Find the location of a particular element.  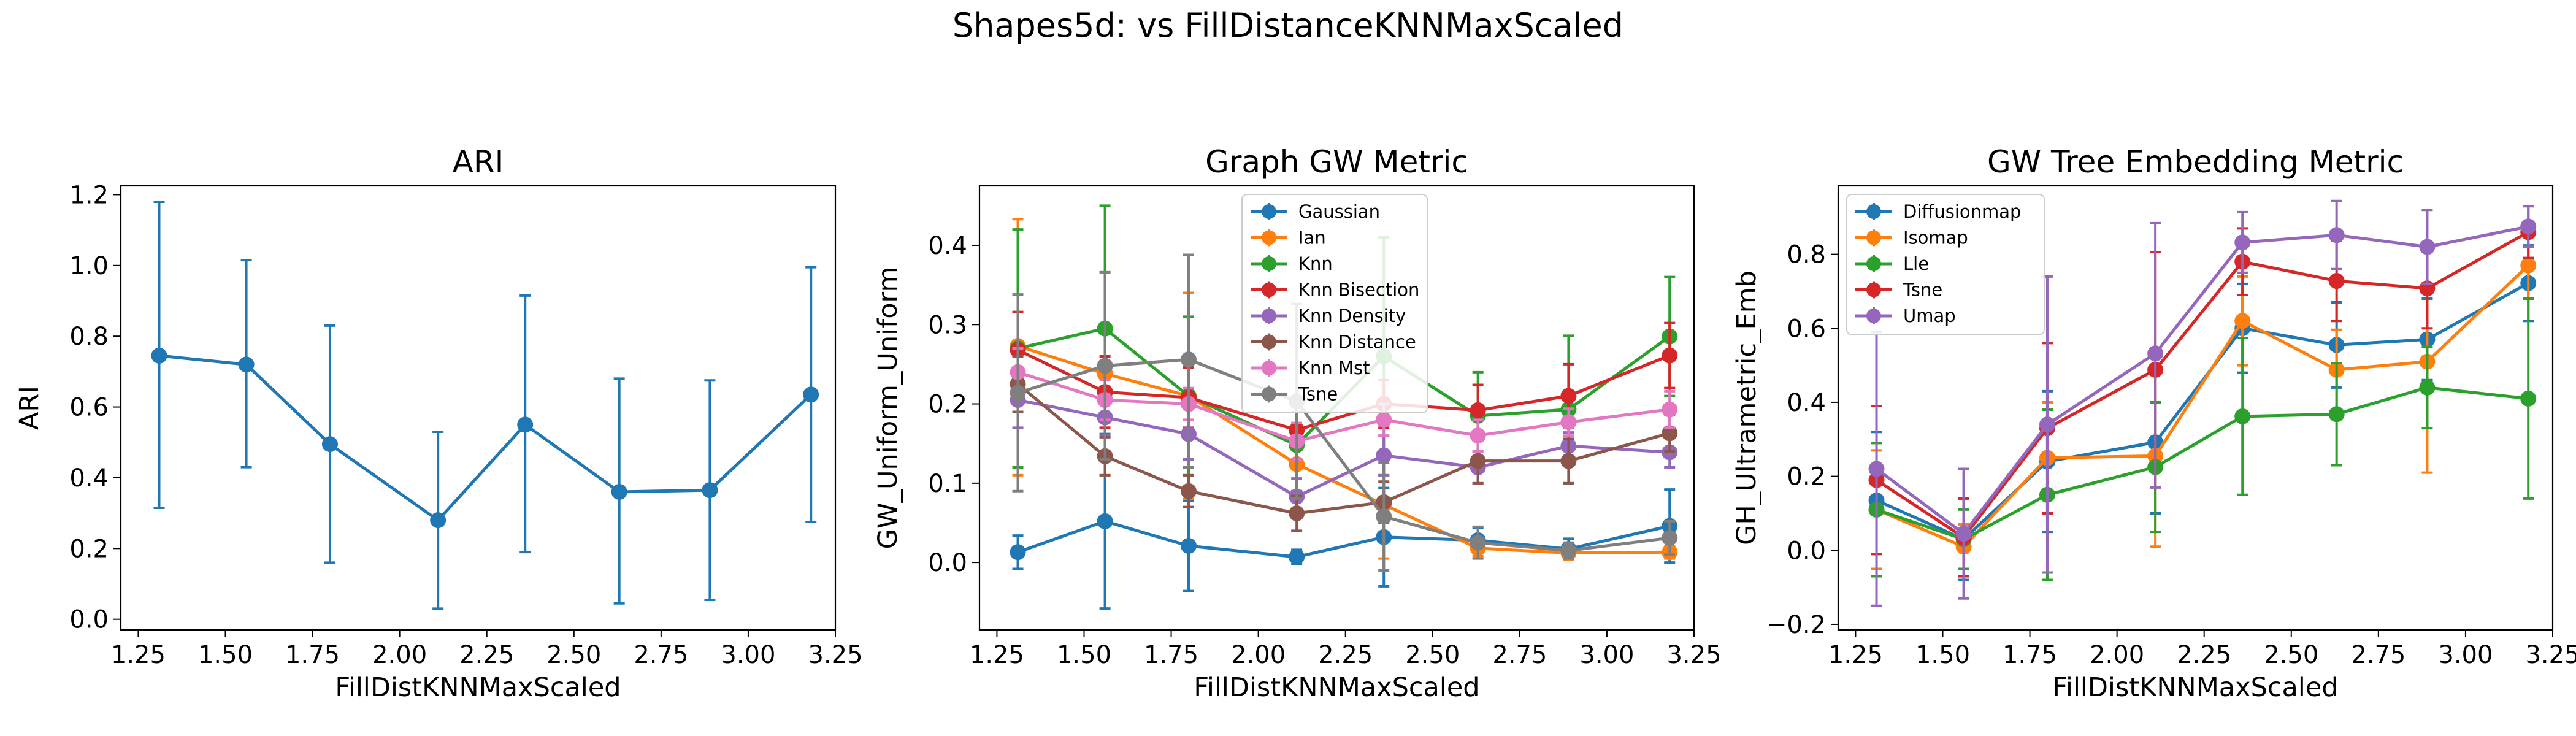

y-tick-label: 0.4 is located at coordinates (1806, 403).